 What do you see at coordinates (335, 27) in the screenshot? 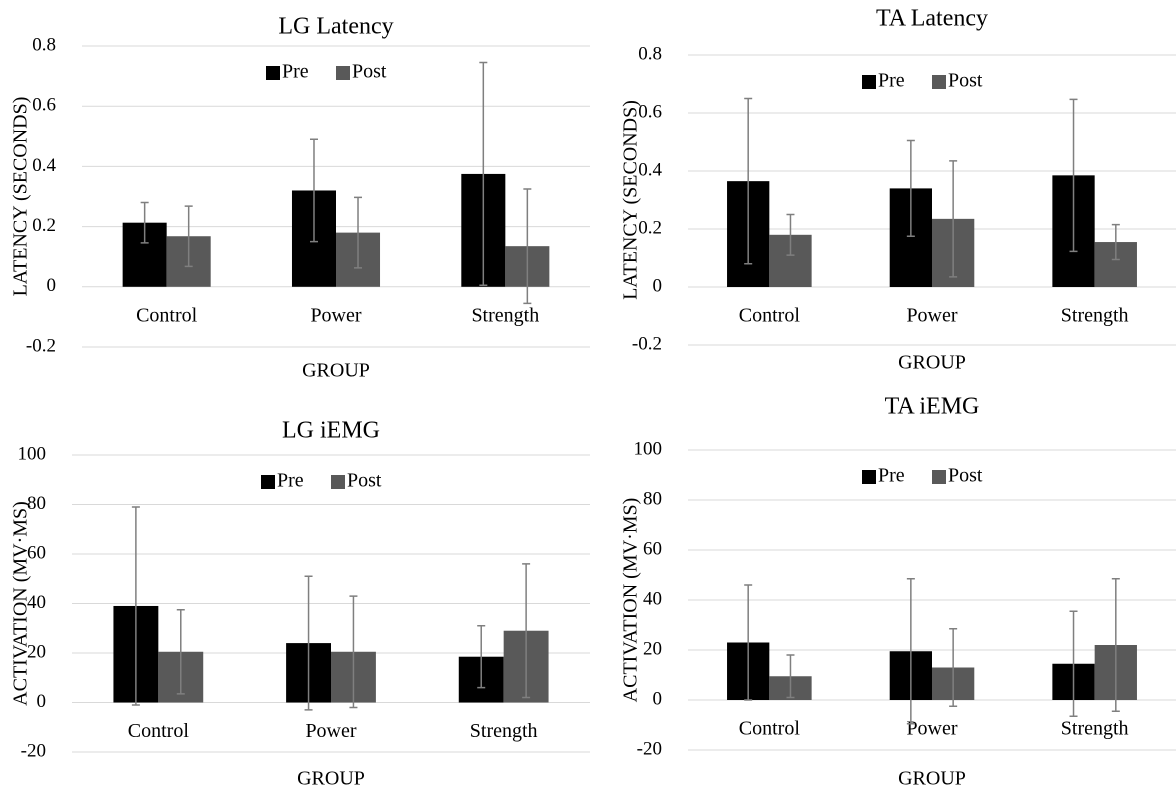
I see `chart-title: LG Latency` at bounding box center [335, 27].